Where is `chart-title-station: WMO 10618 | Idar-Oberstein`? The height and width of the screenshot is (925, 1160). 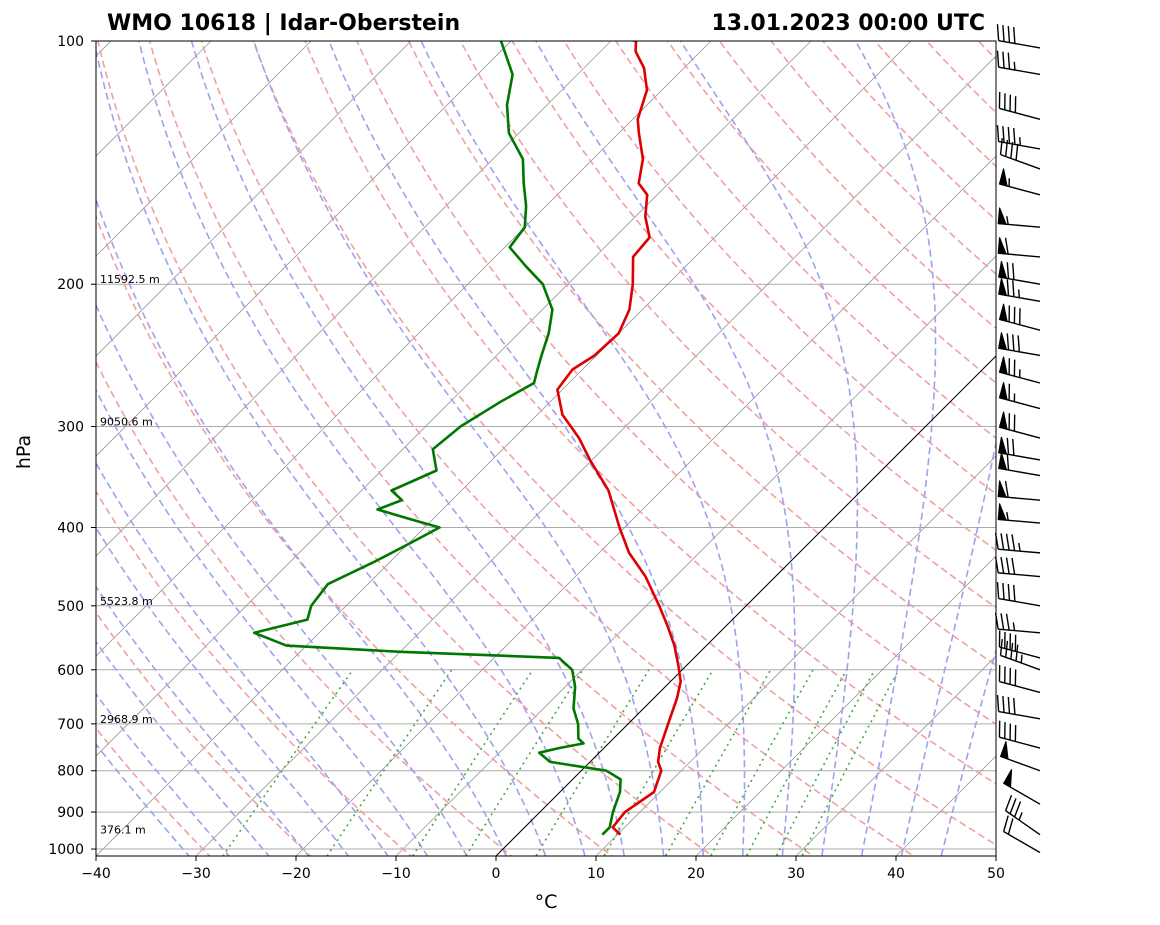 chart-title-station: WMO 10618 | Idar-Oberstein is located at coordinates (283, 23).